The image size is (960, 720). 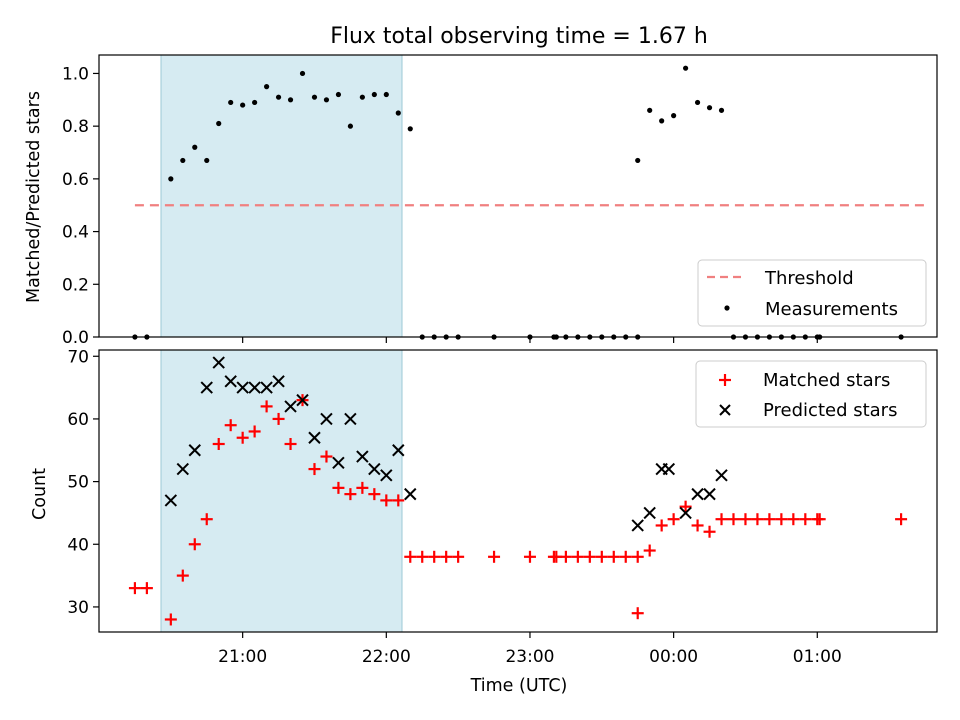 I want to click on x-tick-label: 22:00, so click(x=386, y=657).